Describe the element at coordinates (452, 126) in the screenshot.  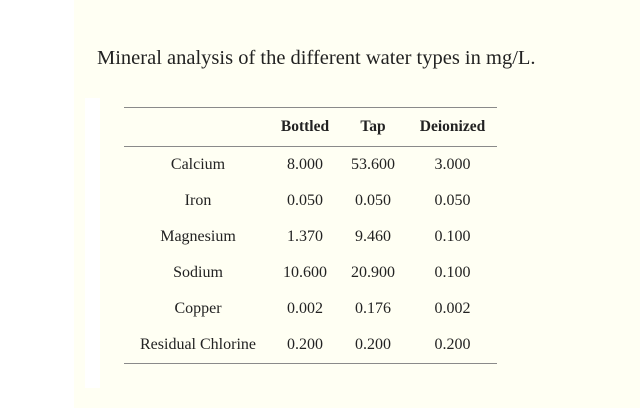
I see `header-cell-deionized: Deionized` at that location.